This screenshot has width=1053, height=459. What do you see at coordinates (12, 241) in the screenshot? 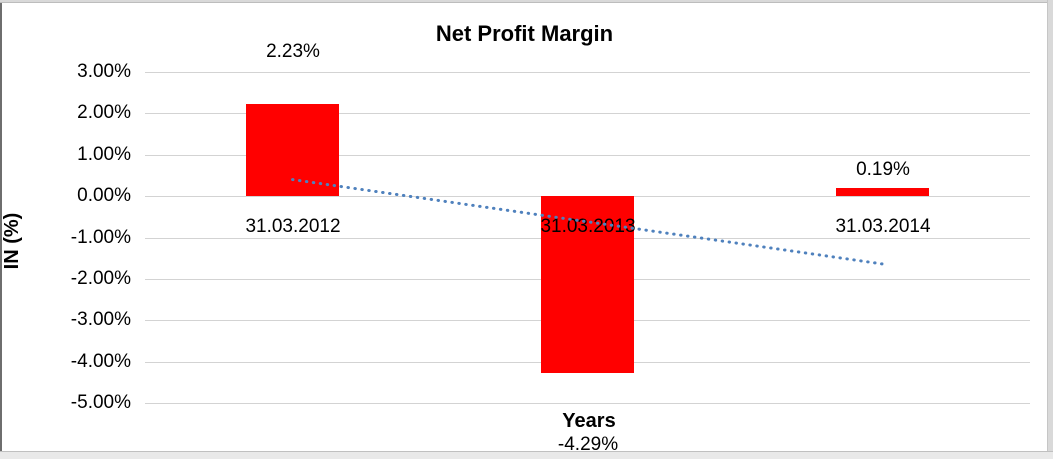
I see `y-axis-title: IN (%)` at bounding box center [12, 241].